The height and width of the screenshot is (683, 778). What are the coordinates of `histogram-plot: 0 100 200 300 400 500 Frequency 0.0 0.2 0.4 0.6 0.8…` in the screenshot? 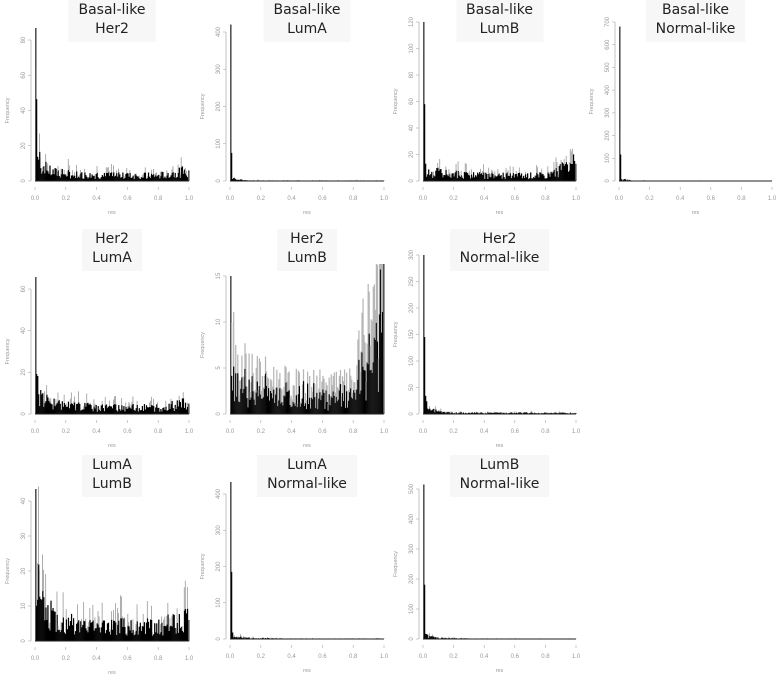 It's located at (487, 578).